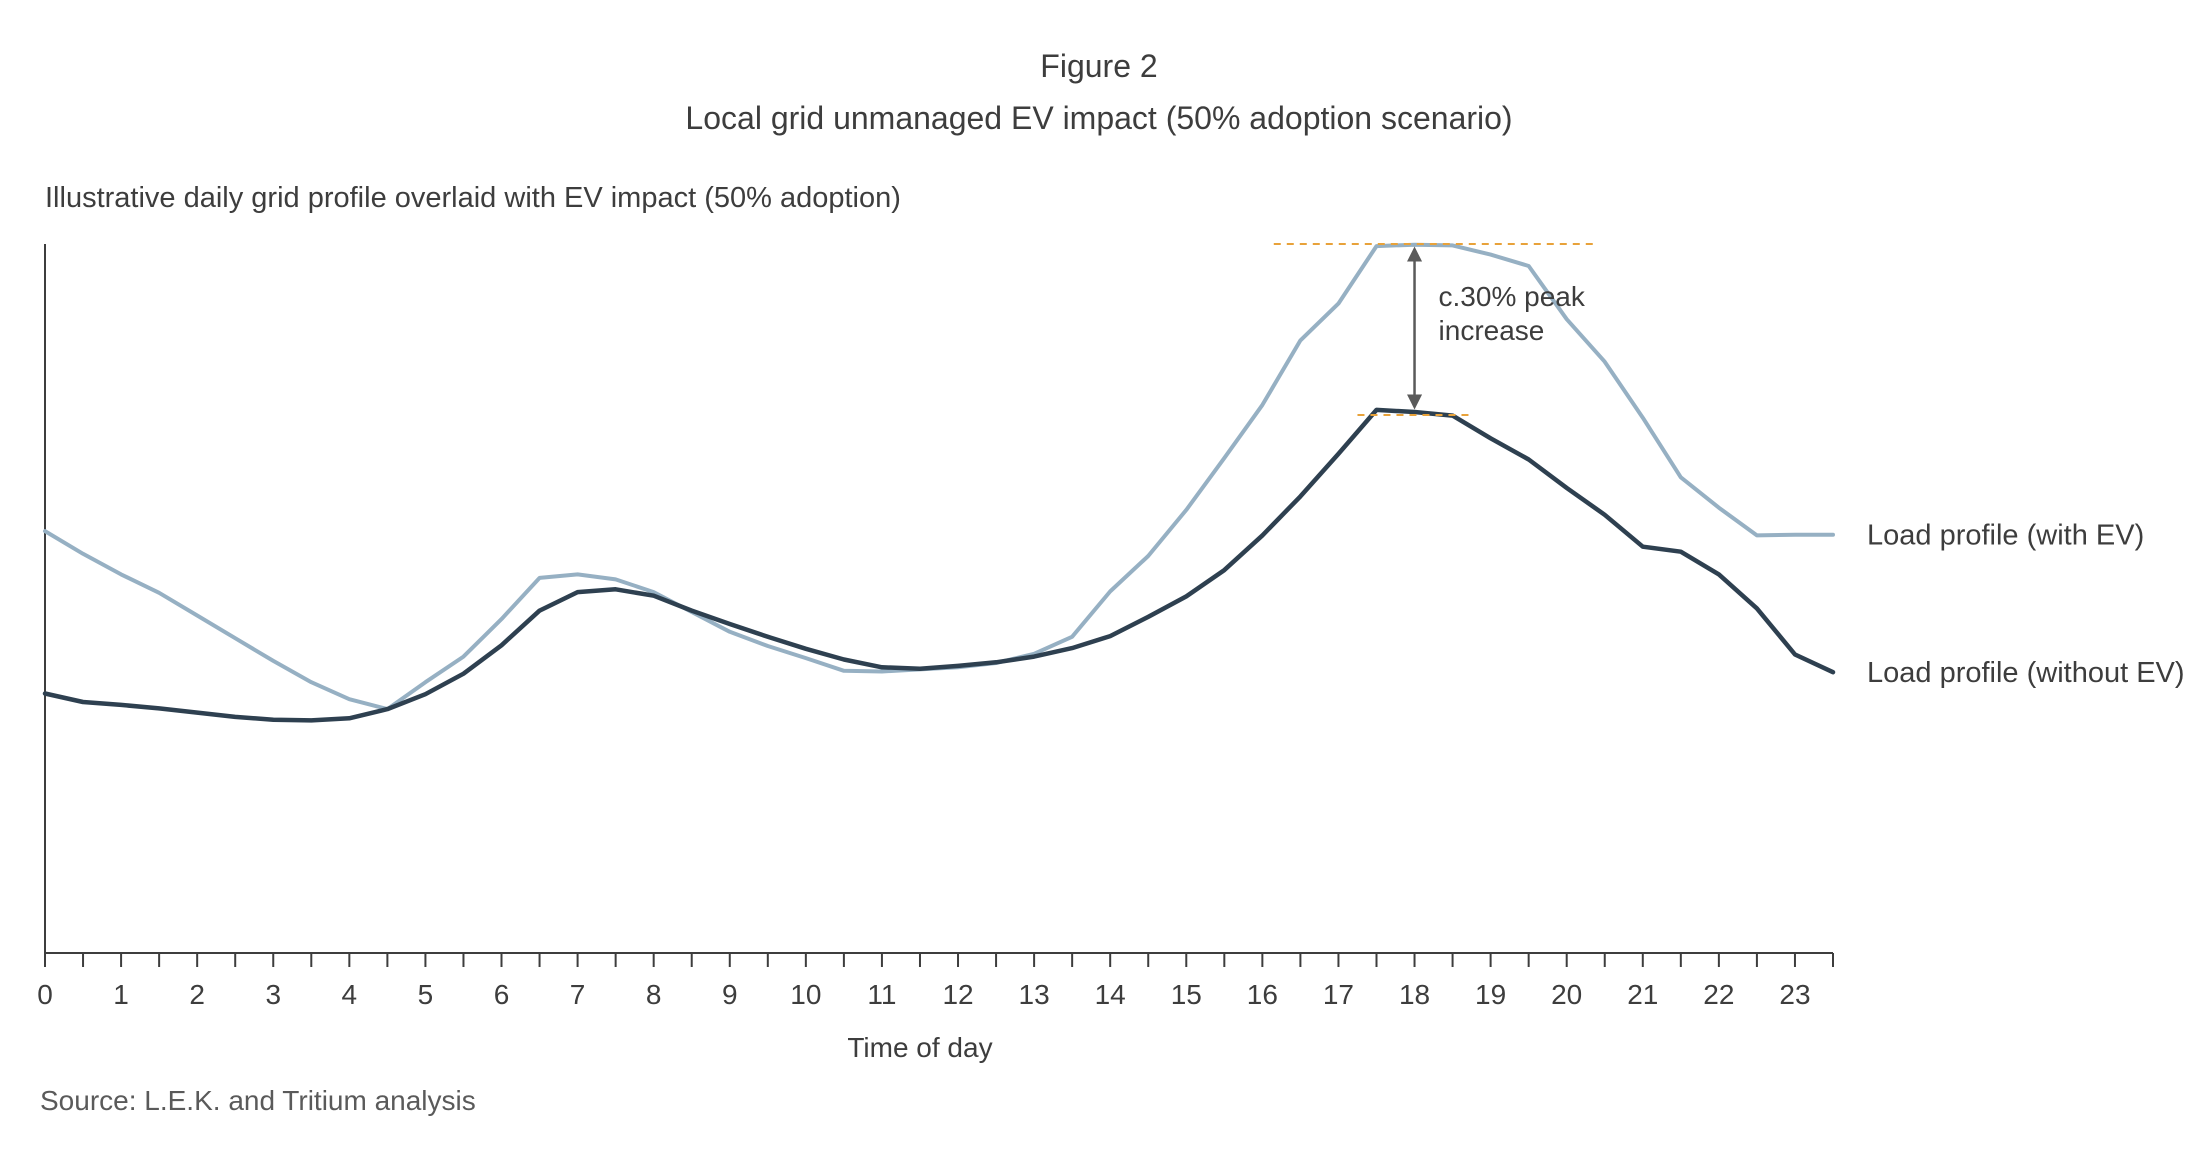  Describe the element at coordinates (2005, 536) in the screenshot. I see `series-label-with-ev: Load profile (with EV)` at that location.